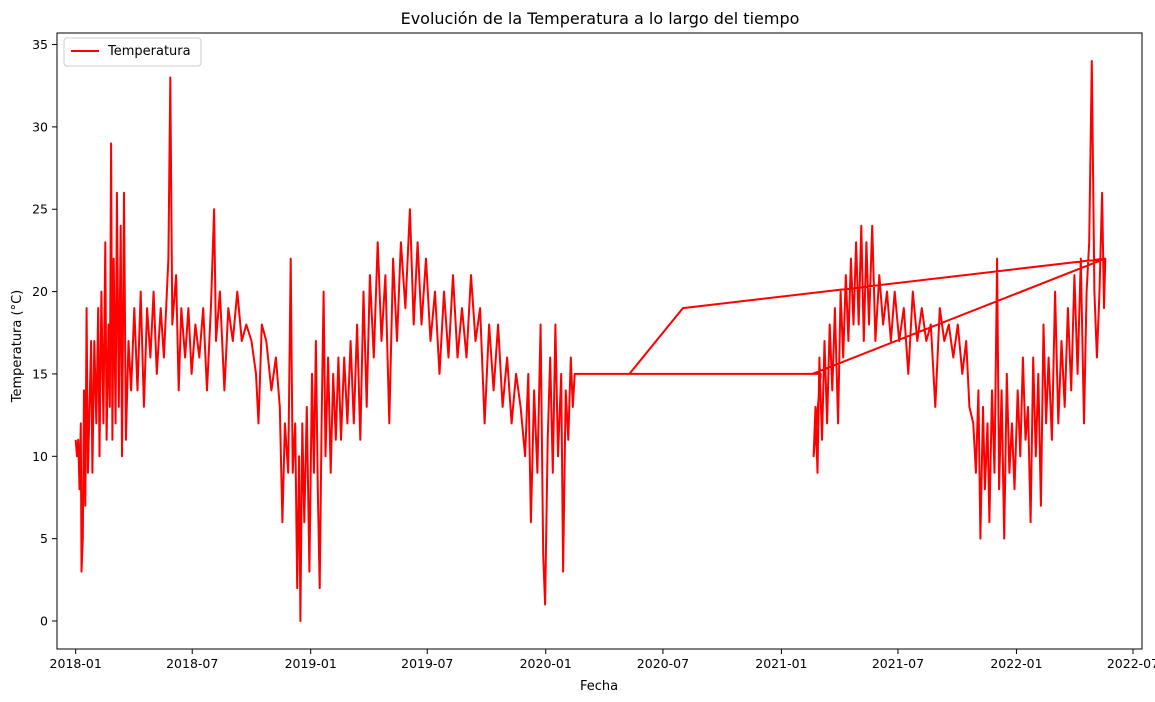 The width and height of the screenshot is (1155, 702). Describe the element at coordinates (311, 663) in the screenshot. I see `x-tick-label-2: 2019-01` at that location.